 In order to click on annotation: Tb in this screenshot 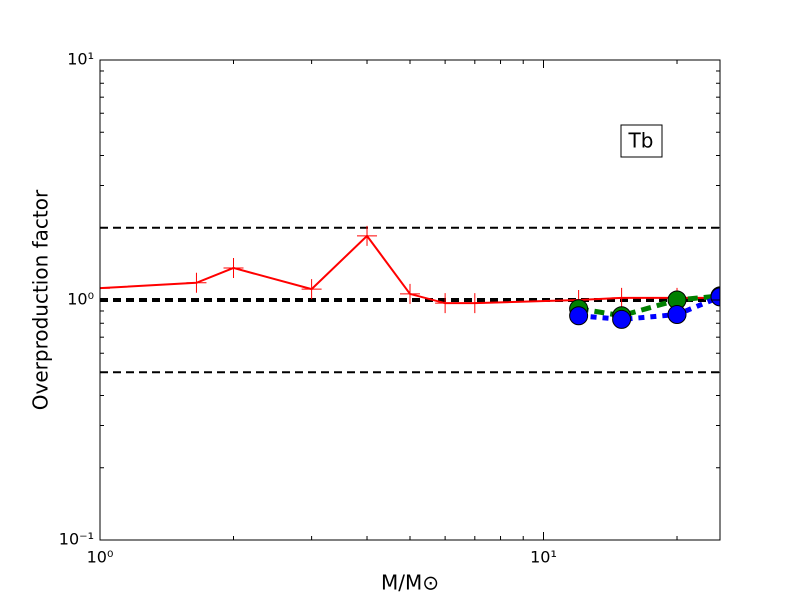, I will do `click(641, 141)`.